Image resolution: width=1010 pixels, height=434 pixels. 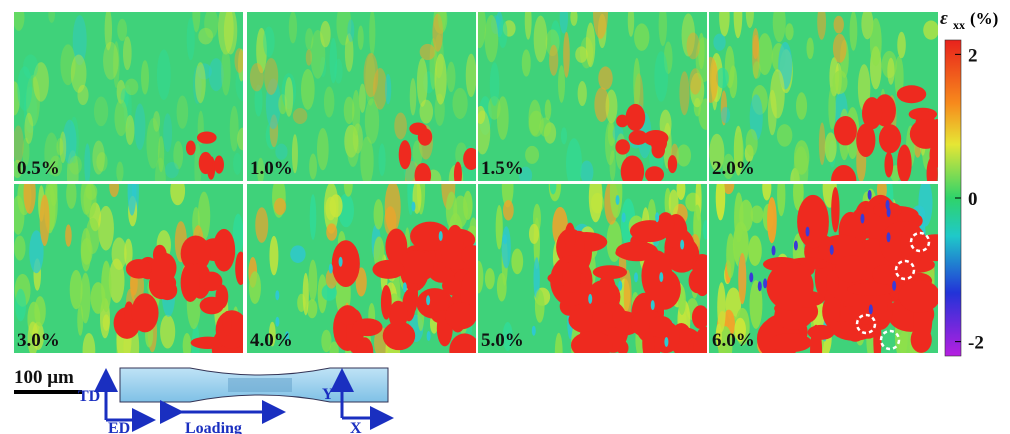 I want to click on highlight-circle, so click(x=905, y=270).